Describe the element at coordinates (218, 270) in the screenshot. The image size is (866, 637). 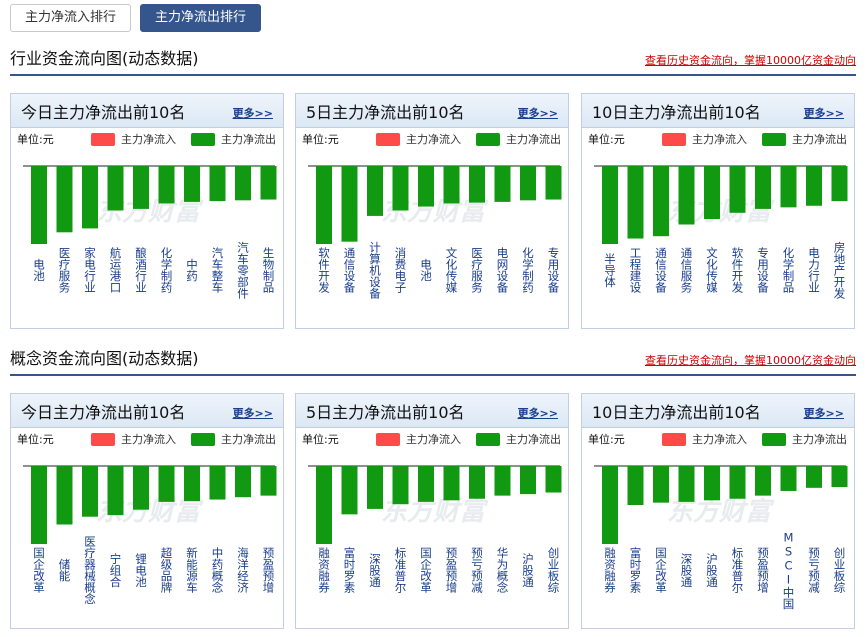
I see `category-label: 汽车整车` at that location.